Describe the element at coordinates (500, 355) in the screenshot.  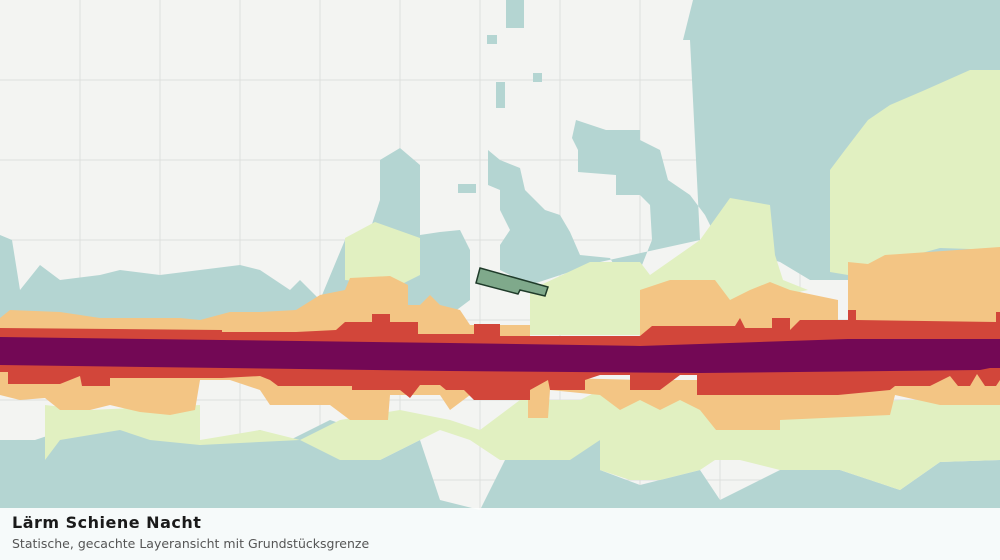
I see `noise-zone-highest` at that location.